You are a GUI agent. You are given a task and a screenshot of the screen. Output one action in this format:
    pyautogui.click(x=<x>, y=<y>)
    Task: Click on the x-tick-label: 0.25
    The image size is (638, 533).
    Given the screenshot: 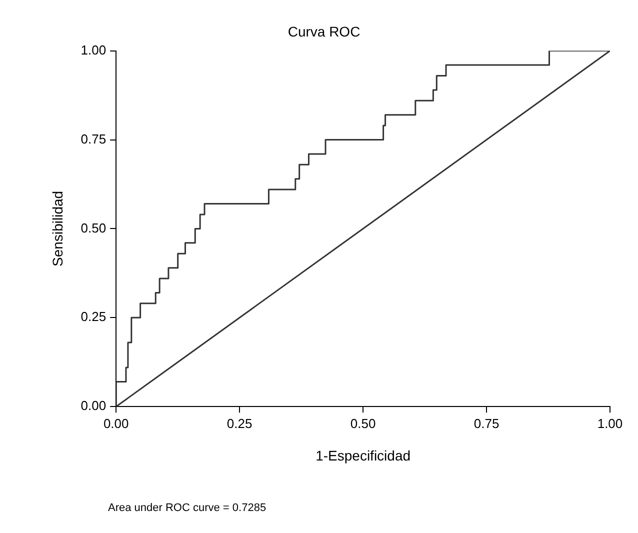 What is the action you would take?
    pyautogui.click(x=239, y=423)
    